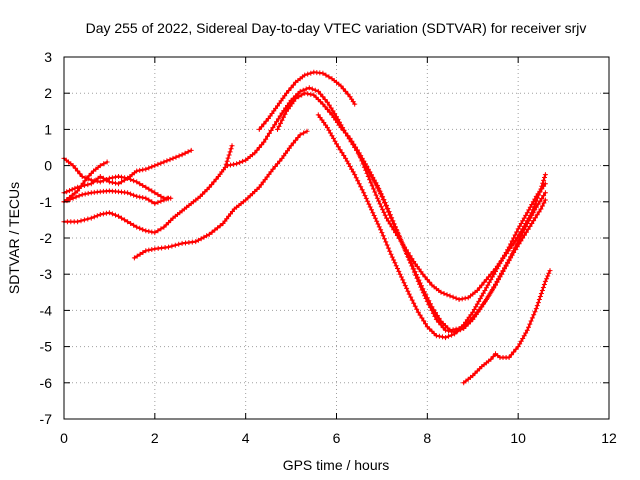 This screenshot has height=480, width=640. Describe the element at coordinates (46, 419) in the screenshot. I see `y-tick-label: -7` at that location.